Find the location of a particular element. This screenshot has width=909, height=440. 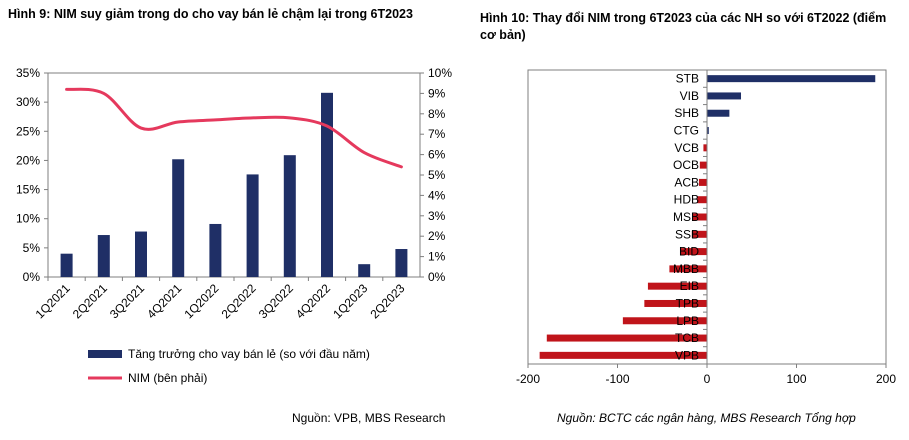

x-tick-label: 4Q2022 is located at coordinates (313, 301).